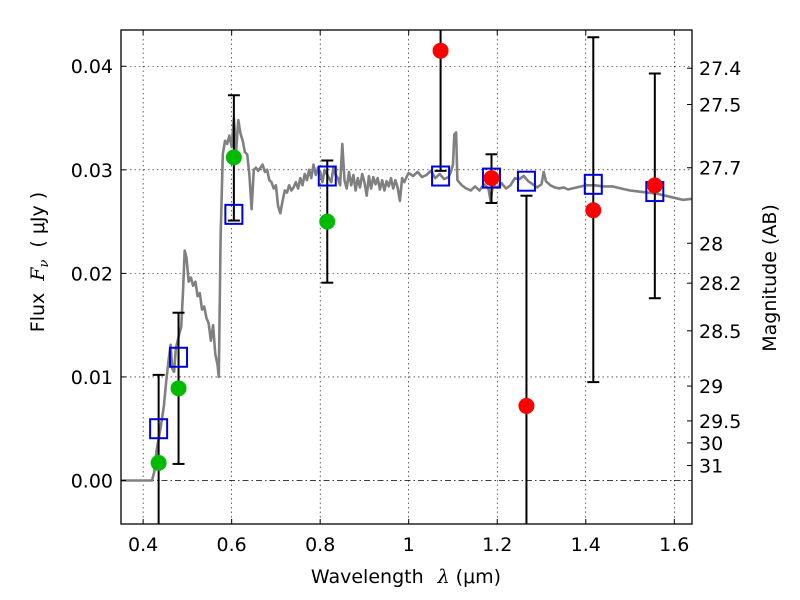 The image size is (800, 600). Describe the element at coordinates (674, 545) in the screenshot. I see `x-tick-label: 1.6` at that location.